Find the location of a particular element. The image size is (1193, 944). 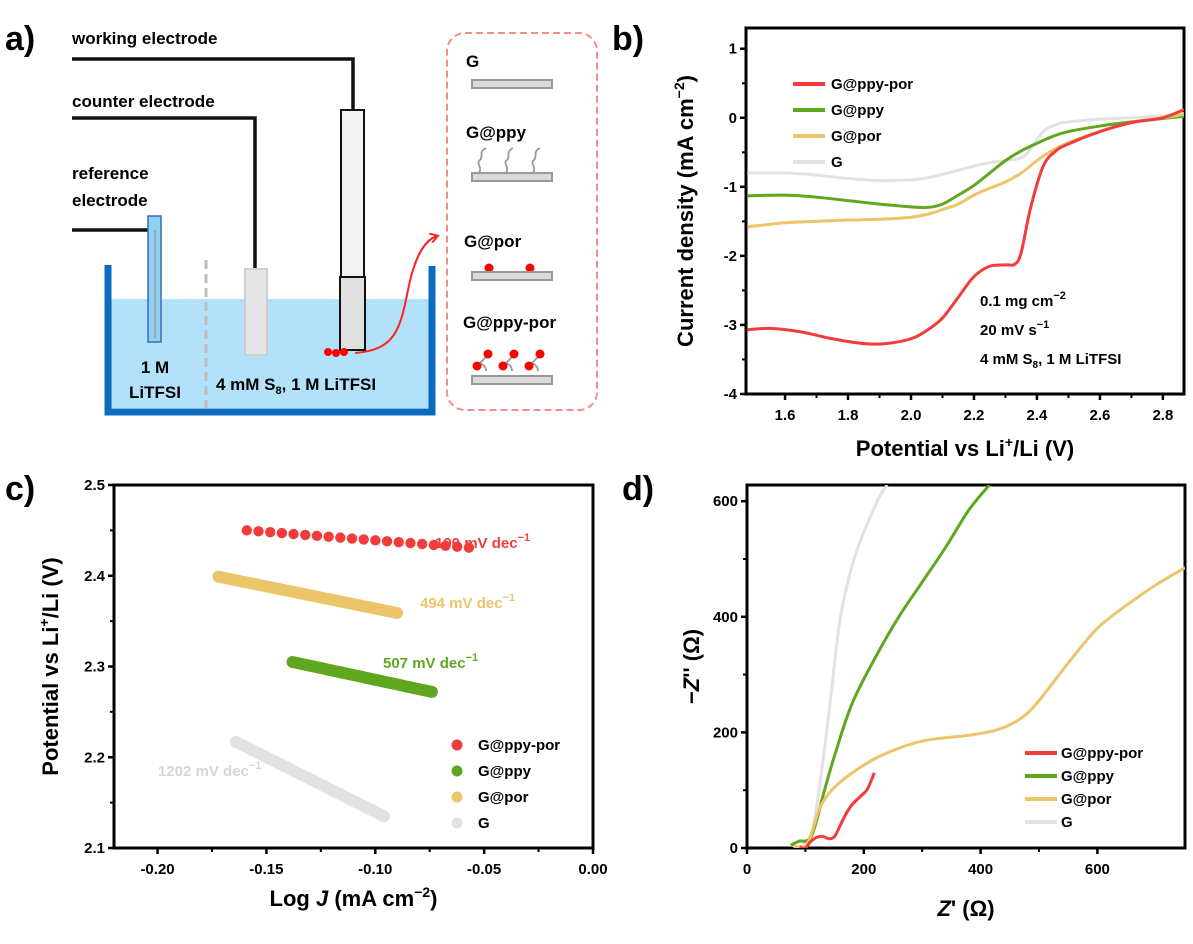

x-tick-label: -0.20 is located at coordinates (157, 869).